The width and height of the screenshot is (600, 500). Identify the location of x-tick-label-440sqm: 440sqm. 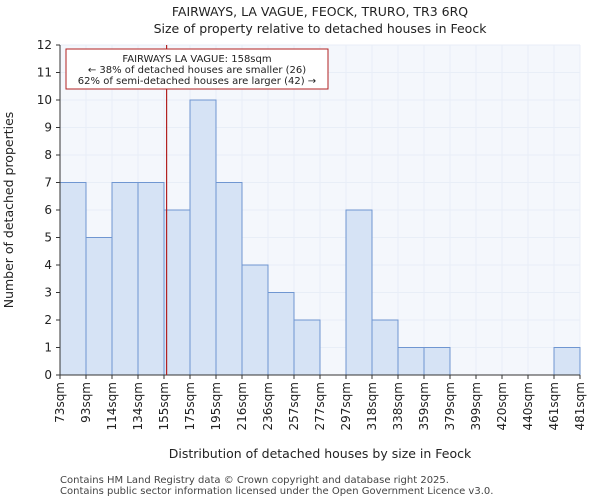
(528, 406).